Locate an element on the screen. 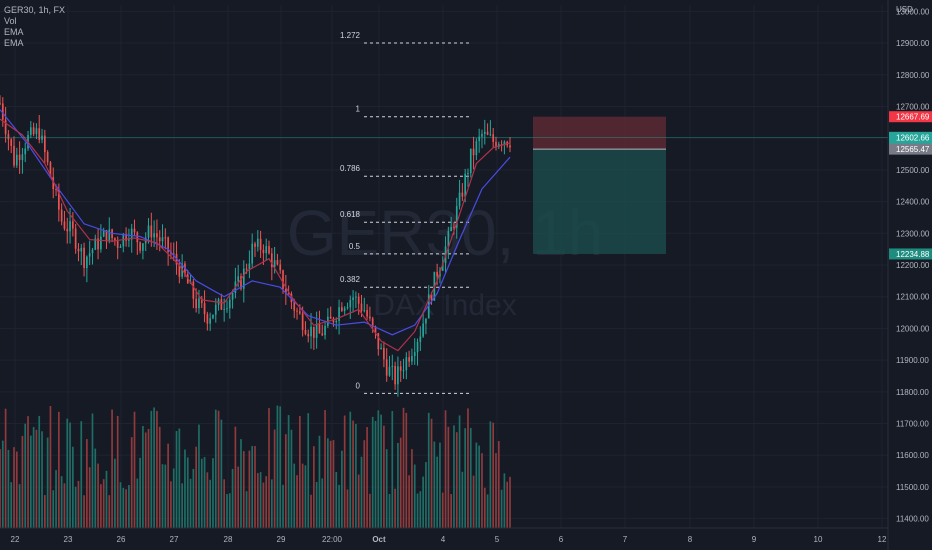 Image resolution: width=932 pixels, height=550 pixels. x-tick-label: 6 is located at coordinates (561, 539).